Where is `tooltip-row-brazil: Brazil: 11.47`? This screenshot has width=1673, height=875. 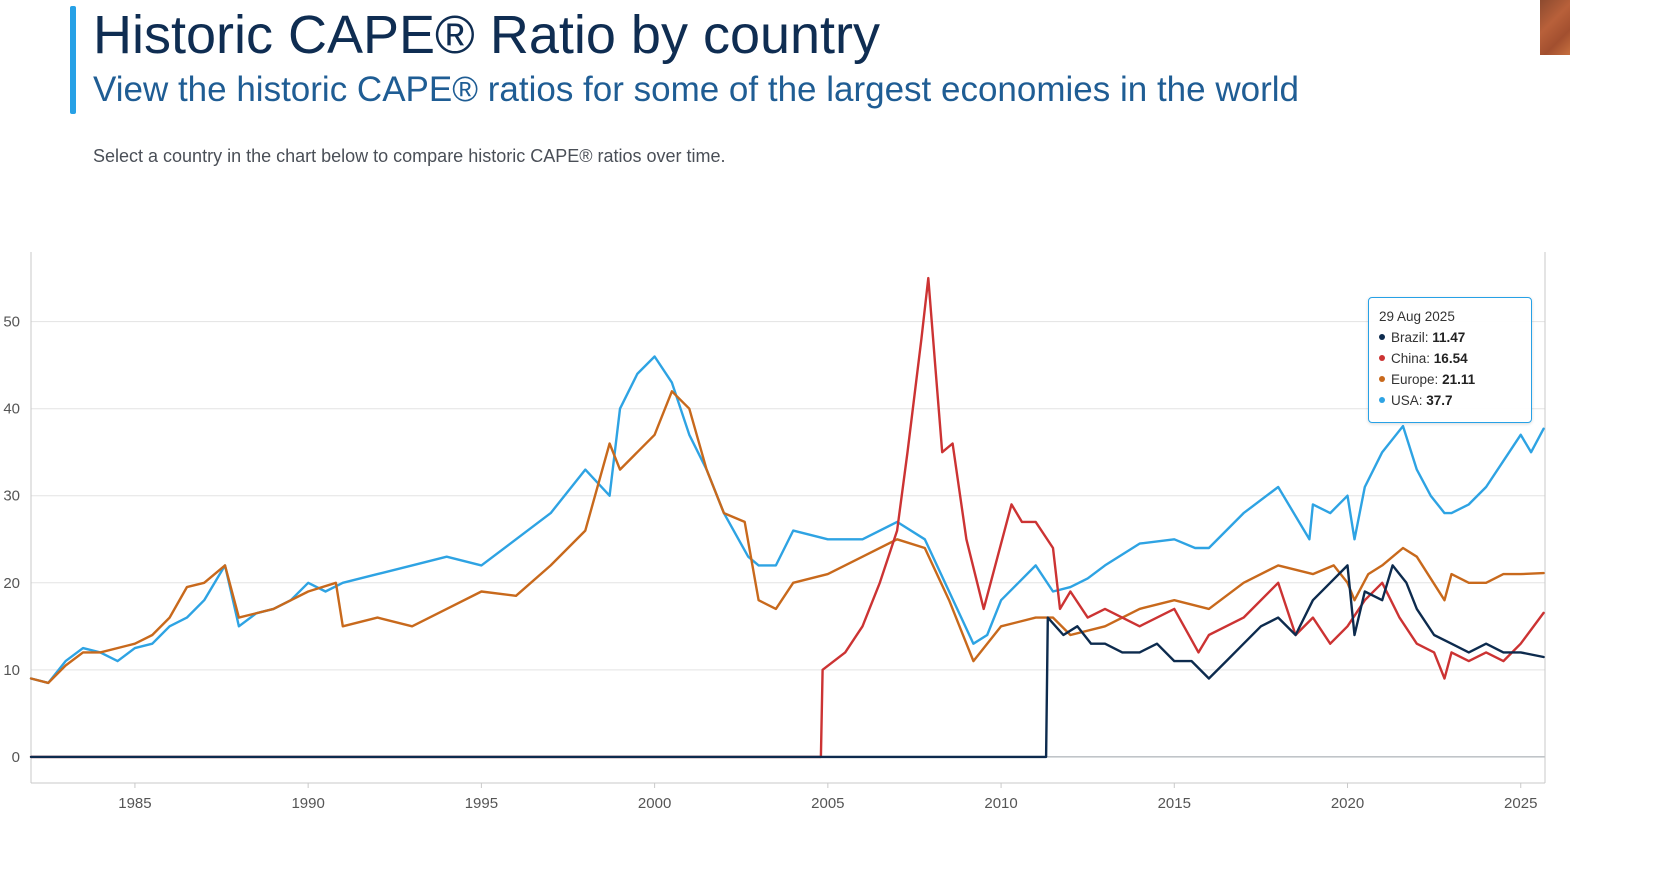
tooltip-row-brazil: Brazil: 11.47 is located at coordinates (1422, 337).